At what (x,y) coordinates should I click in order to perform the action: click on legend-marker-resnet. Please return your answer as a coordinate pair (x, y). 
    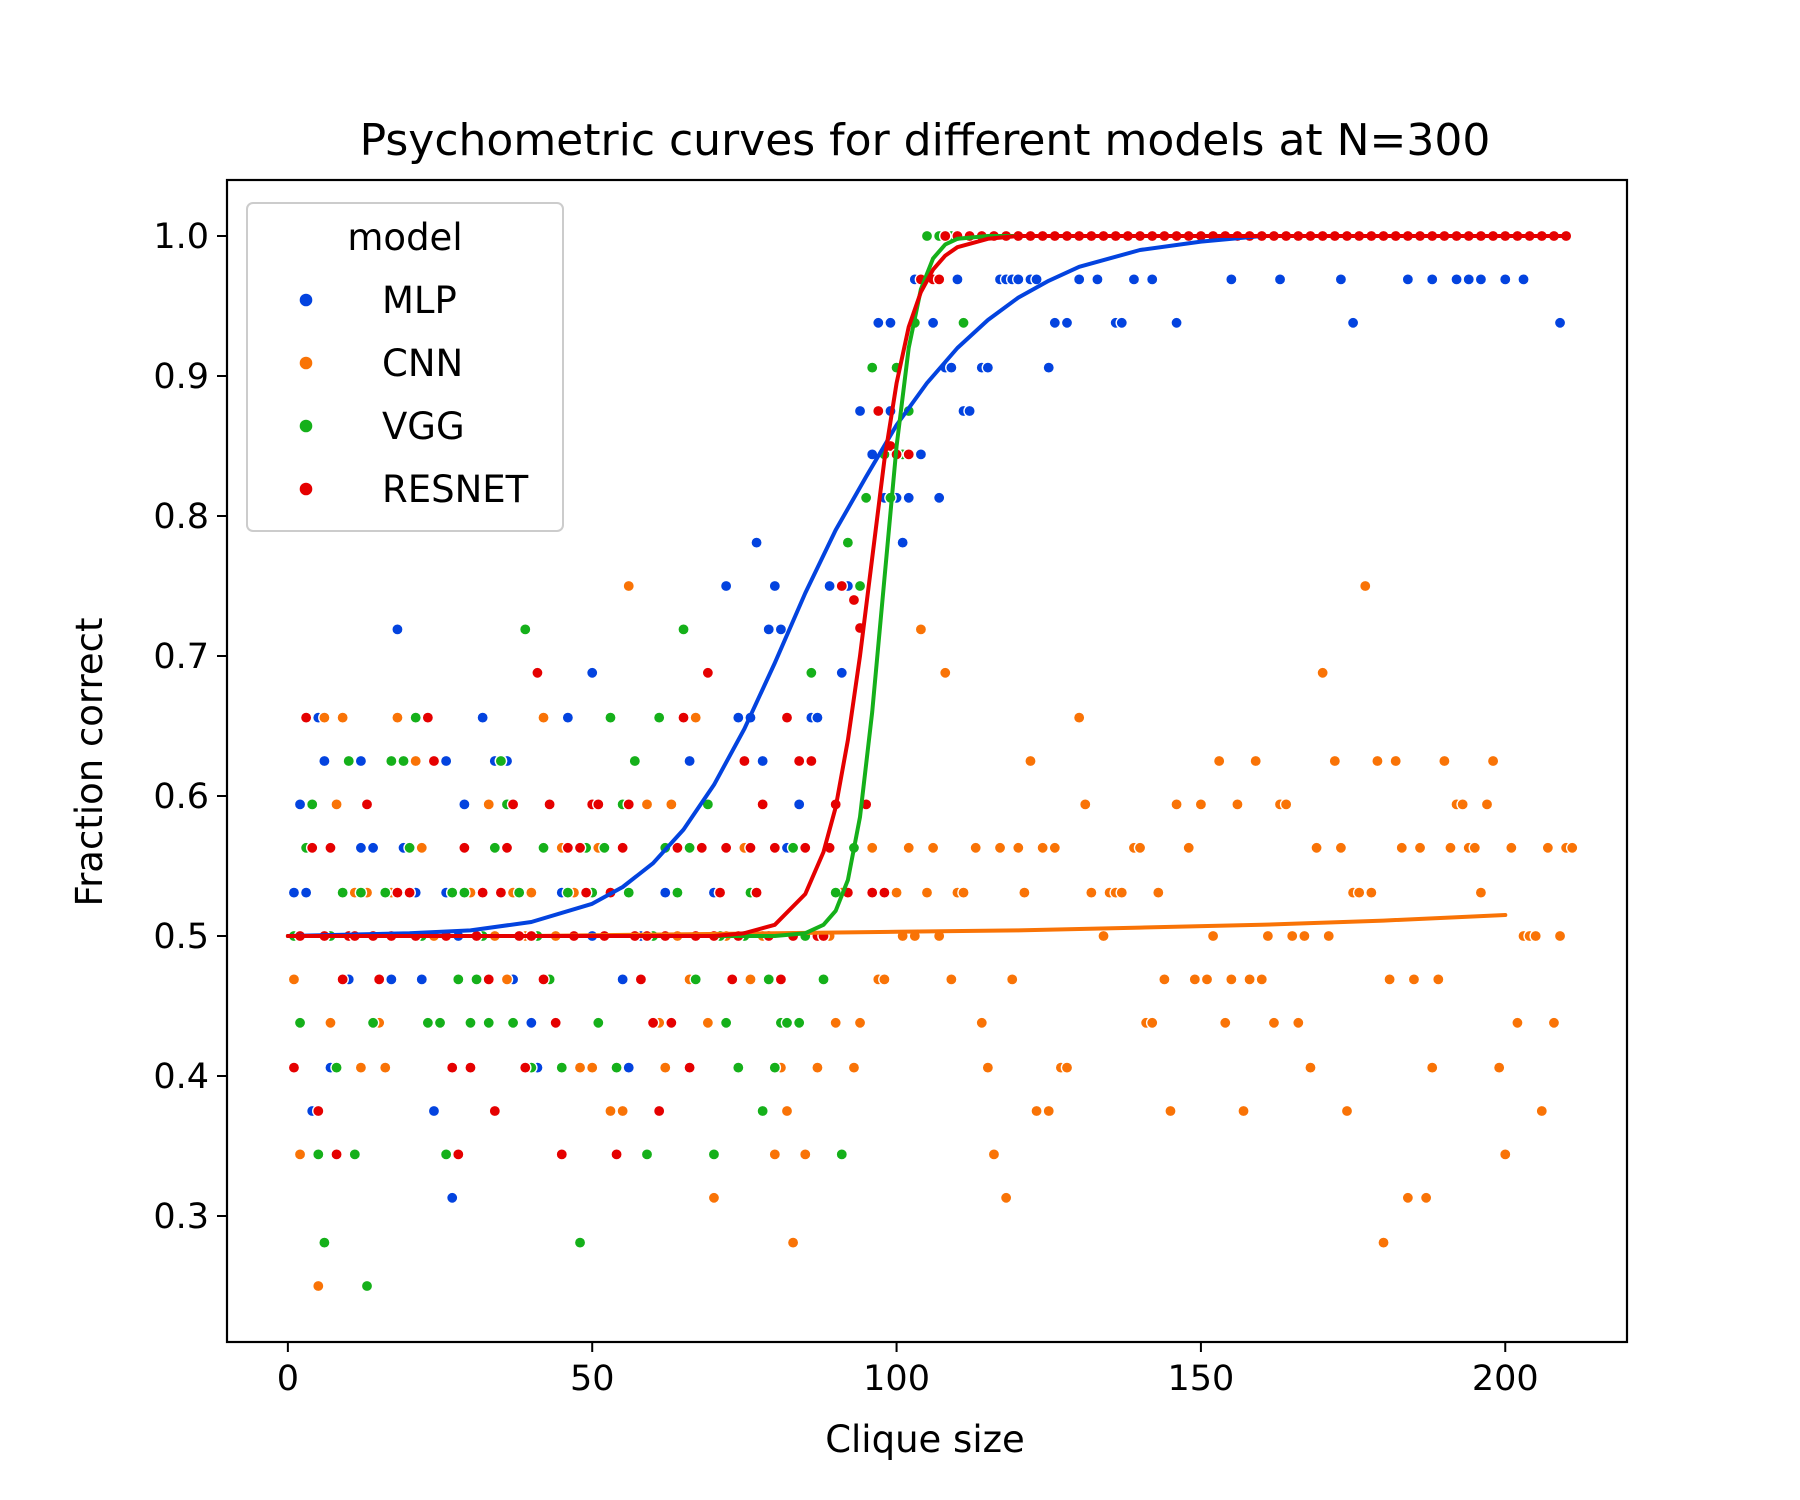
    Looking at the image, I should click on (306, 489).